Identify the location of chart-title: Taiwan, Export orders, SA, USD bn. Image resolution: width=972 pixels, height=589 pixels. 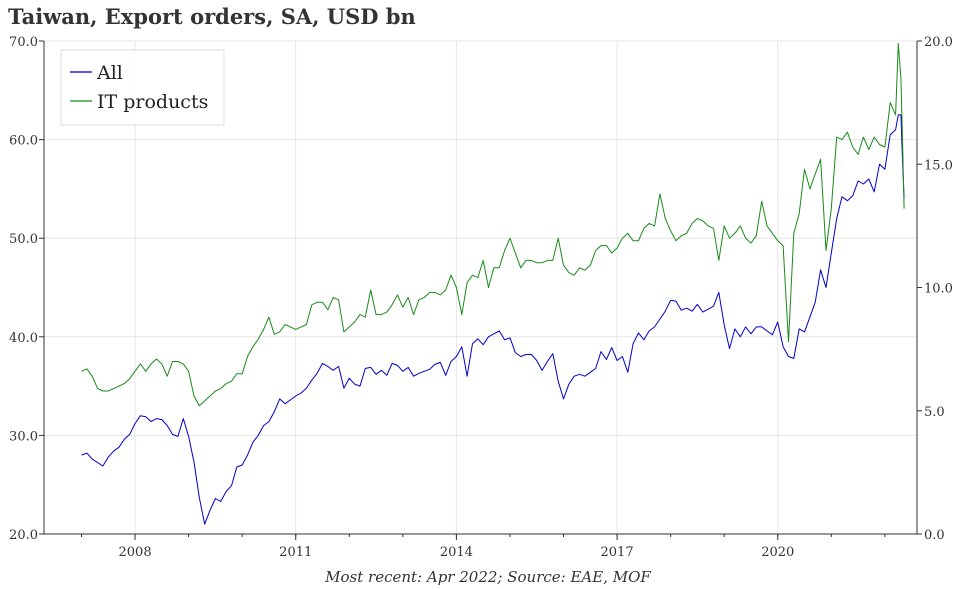
(212, 16).